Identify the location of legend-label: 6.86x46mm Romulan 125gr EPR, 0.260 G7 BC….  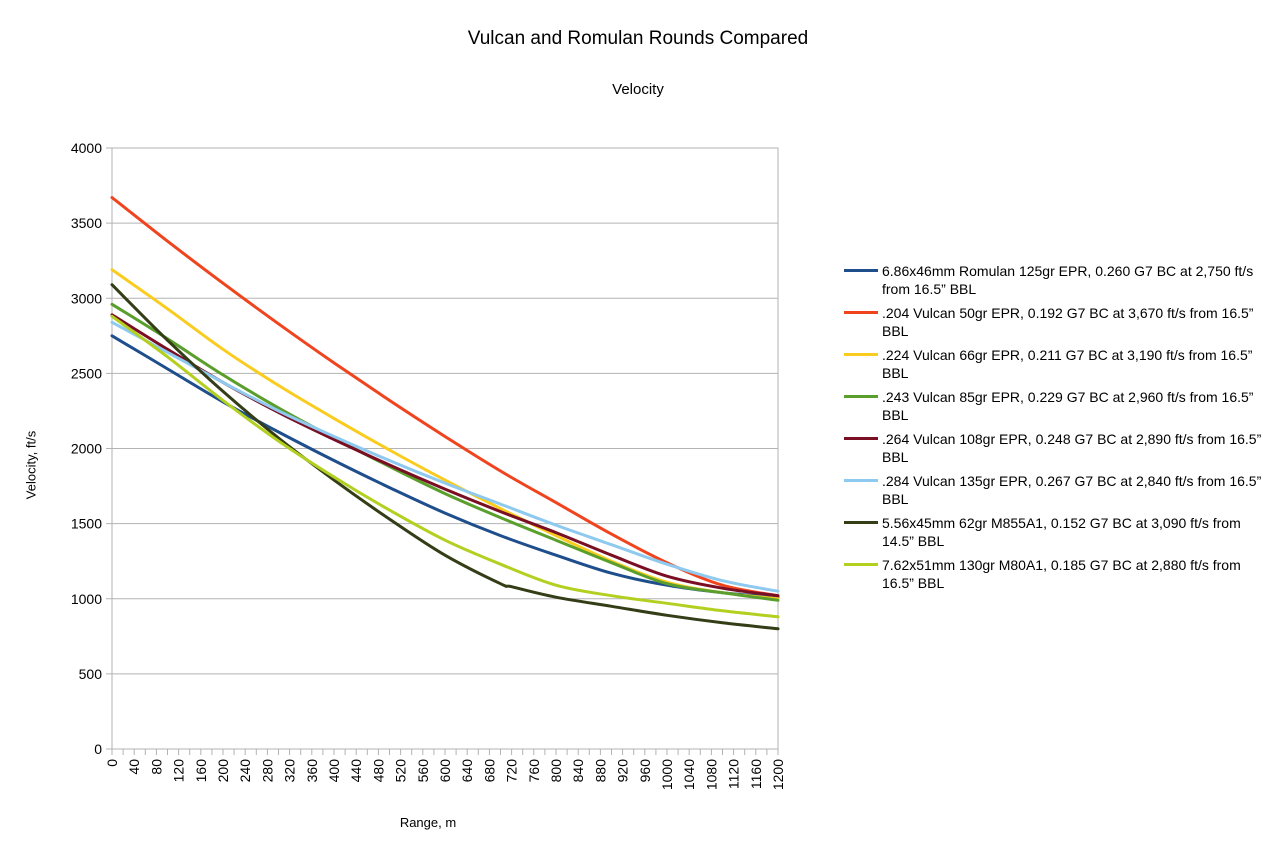
(1068, 280).